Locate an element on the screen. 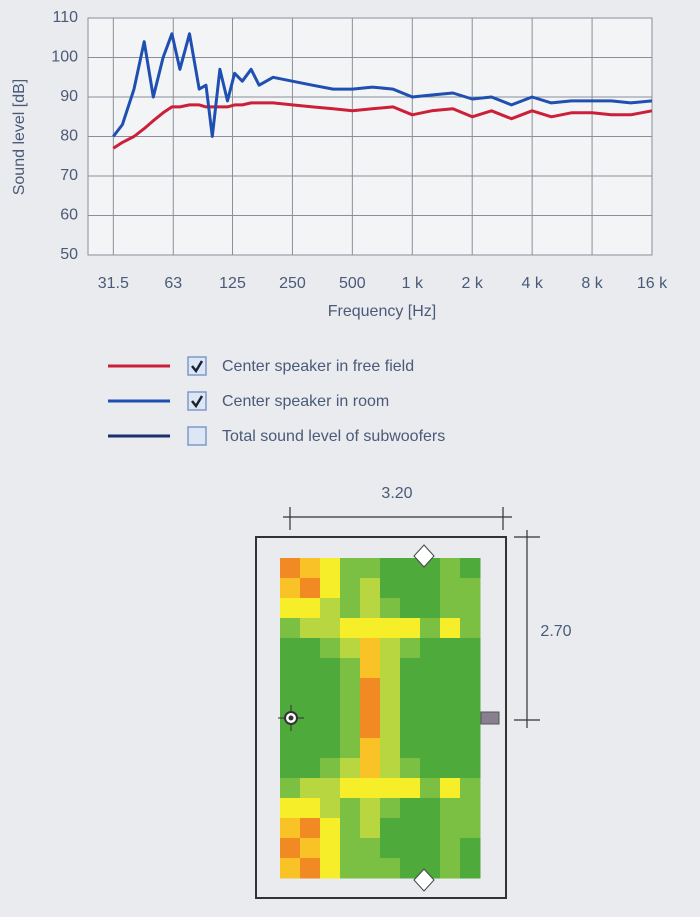 The width and height of the screenshot is (700, 917). x-tick-label: 31.5 is located at coordinates (113, 283).